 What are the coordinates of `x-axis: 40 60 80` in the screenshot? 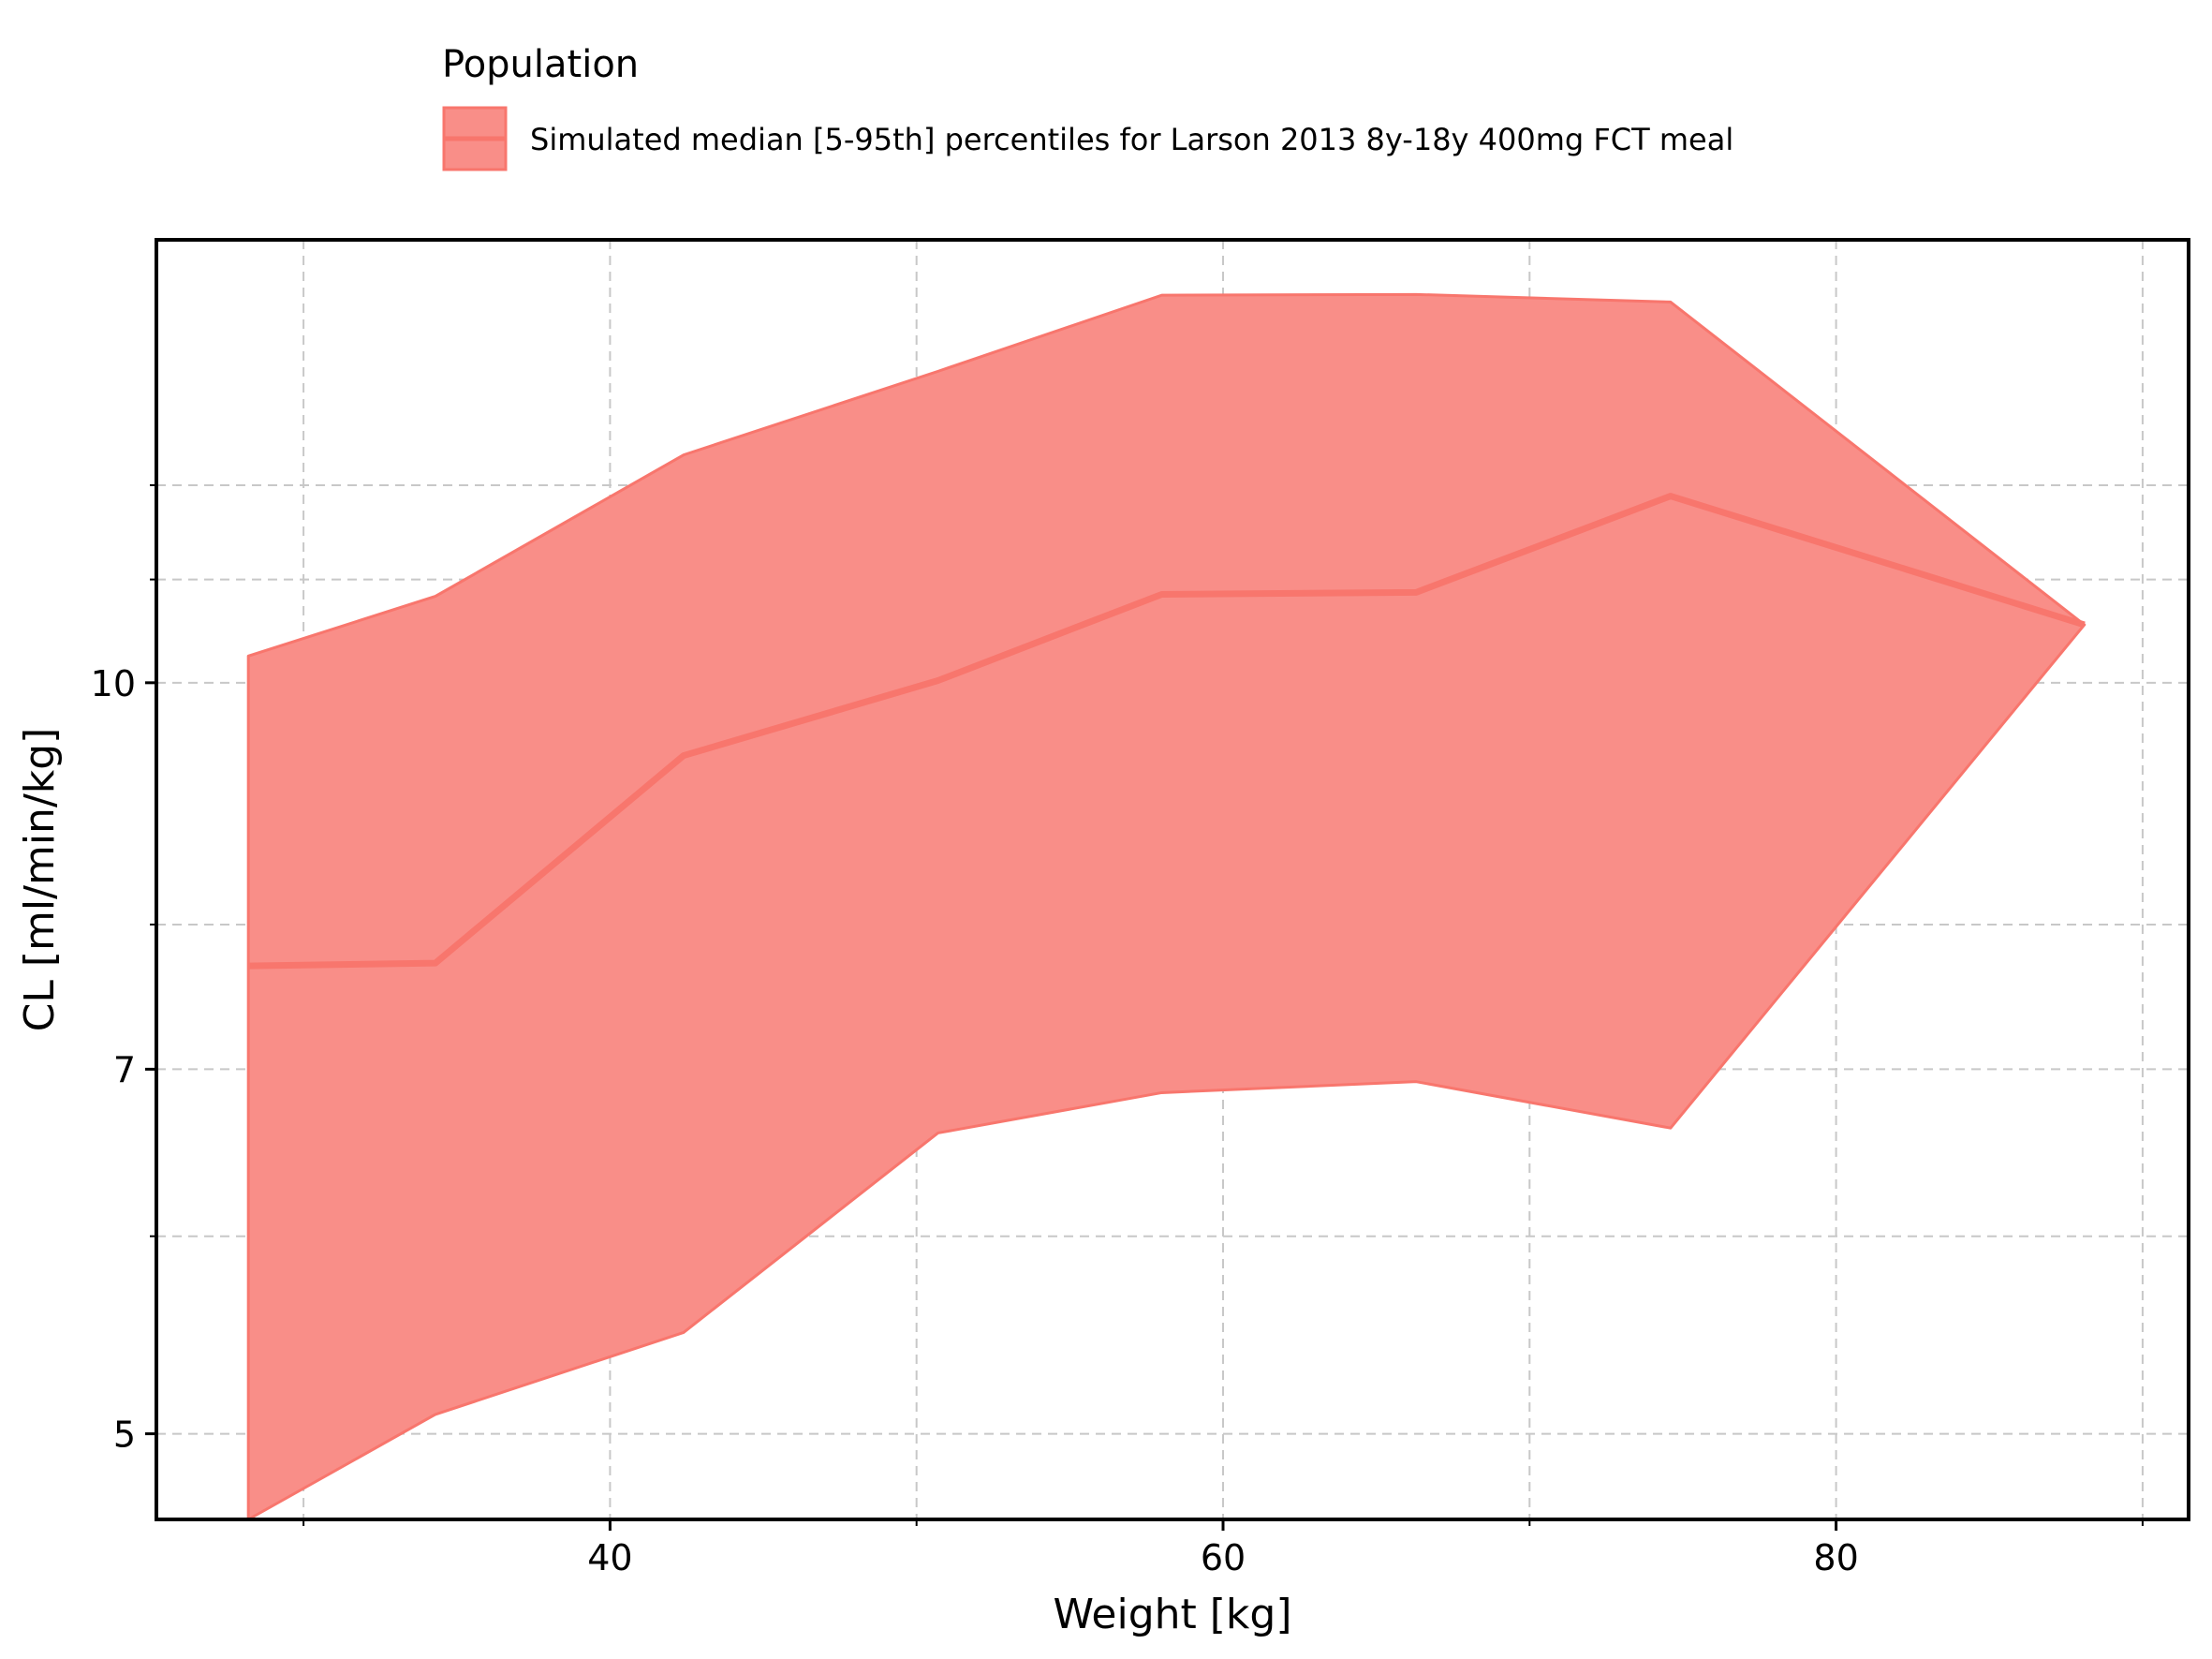 It's located at (1223, 1549).